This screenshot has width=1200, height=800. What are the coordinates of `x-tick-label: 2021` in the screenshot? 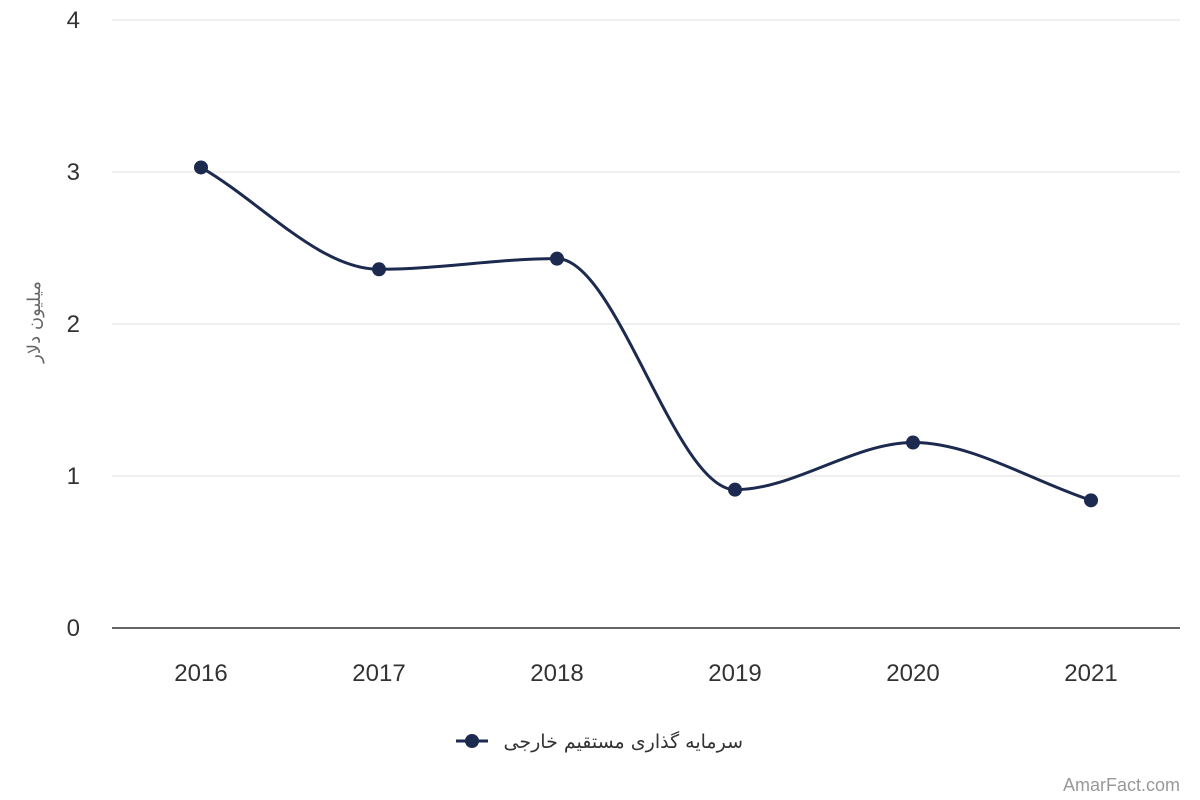 It's located at (1090, 673).